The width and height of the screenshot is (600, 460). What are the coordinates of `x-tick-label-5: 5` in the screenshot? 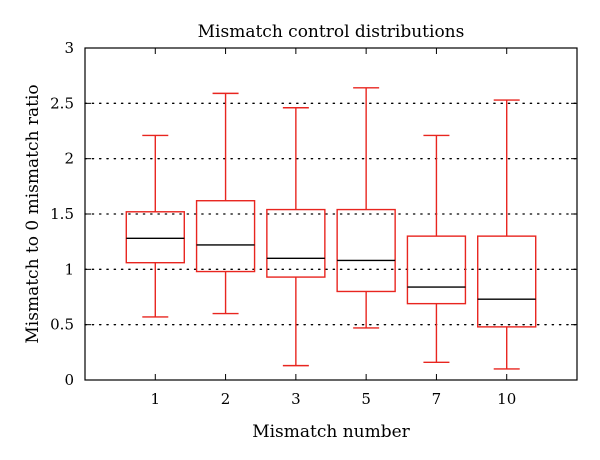 It's located at (366, 399).